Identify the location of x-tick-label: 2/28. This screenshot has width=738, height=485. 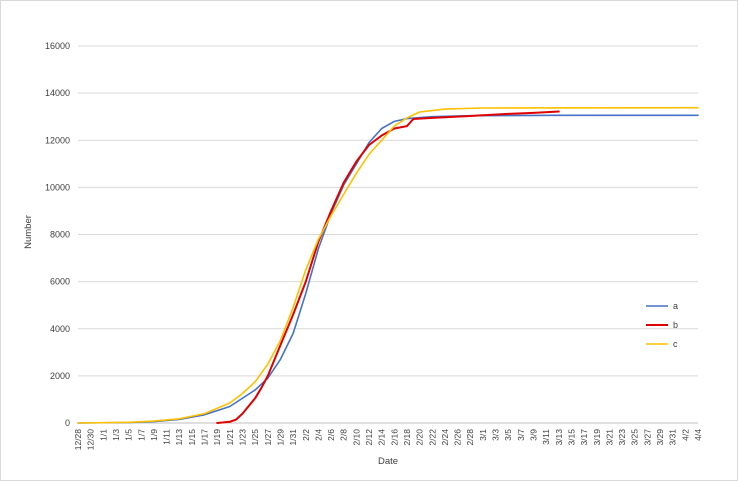
(470, 437).